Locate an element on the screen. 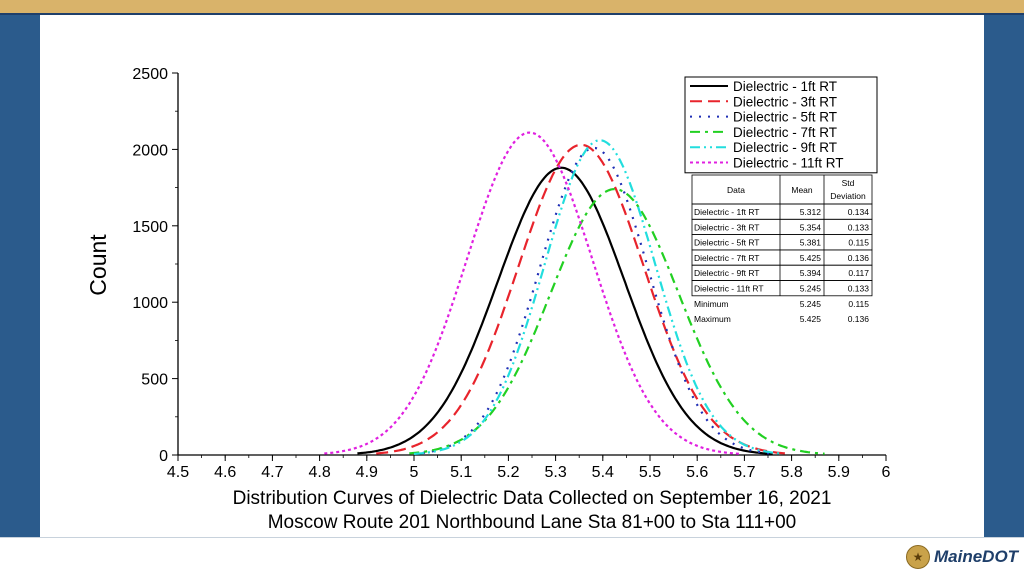 This screenshot has width=1024, height=577. y-axis-label: Count is located at coordinates (98, 265).